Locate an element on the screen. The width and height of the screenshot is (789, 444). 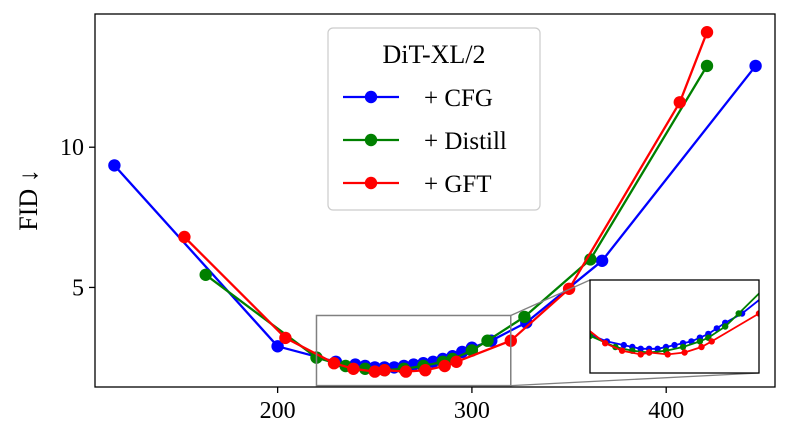
legend-title: DiT-XL/2 is located at coordinates (433, 54).